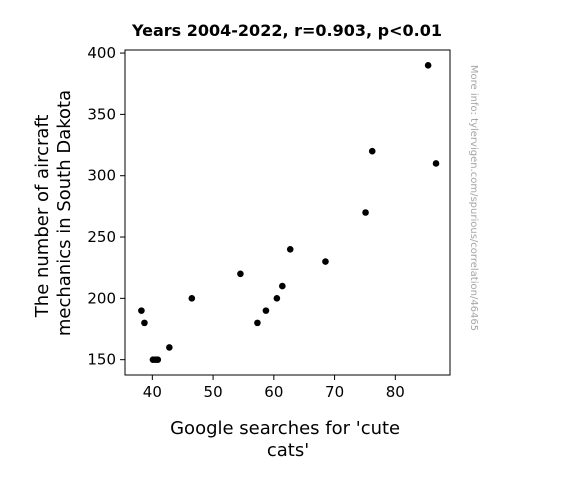  I want to click on x-tick-label: 80, so click(395, 392).